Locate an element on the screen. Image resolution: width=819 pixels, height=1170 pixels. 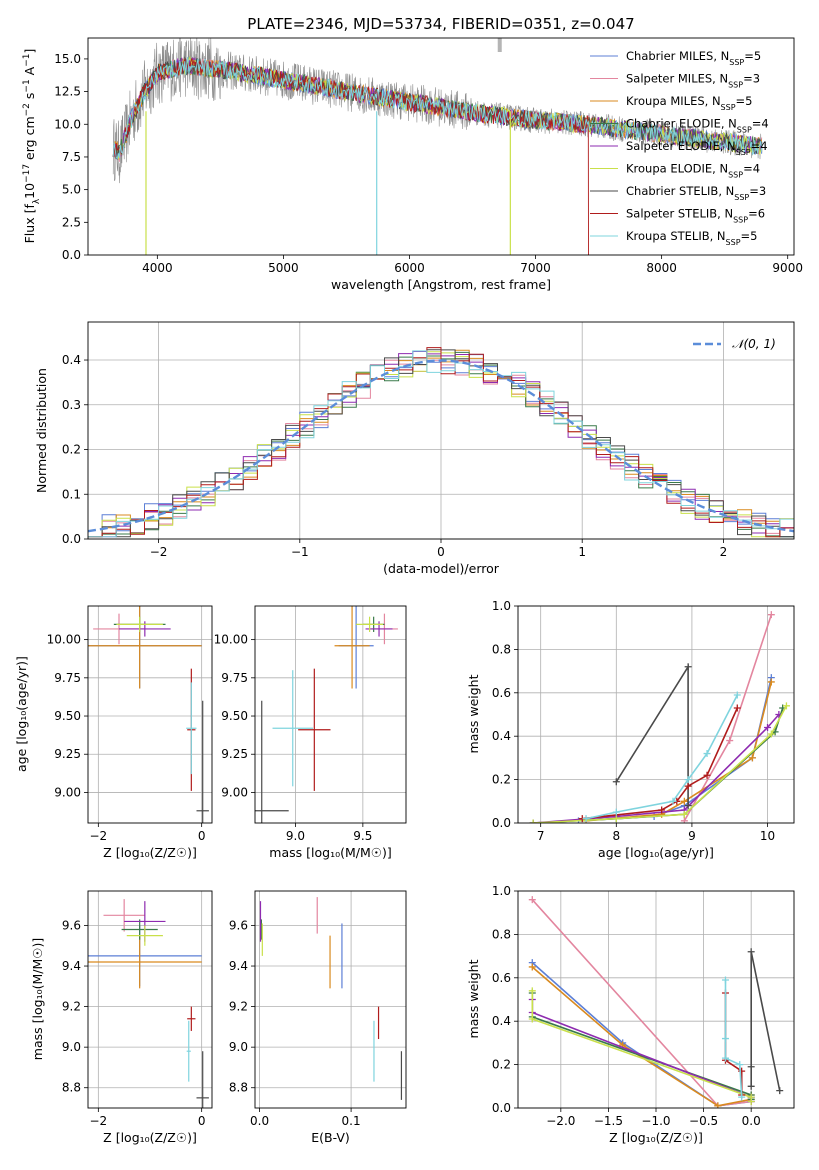
legend-label-3: Chabrier ELODIE, NSSP=4 is located at coordinates (697, 126).